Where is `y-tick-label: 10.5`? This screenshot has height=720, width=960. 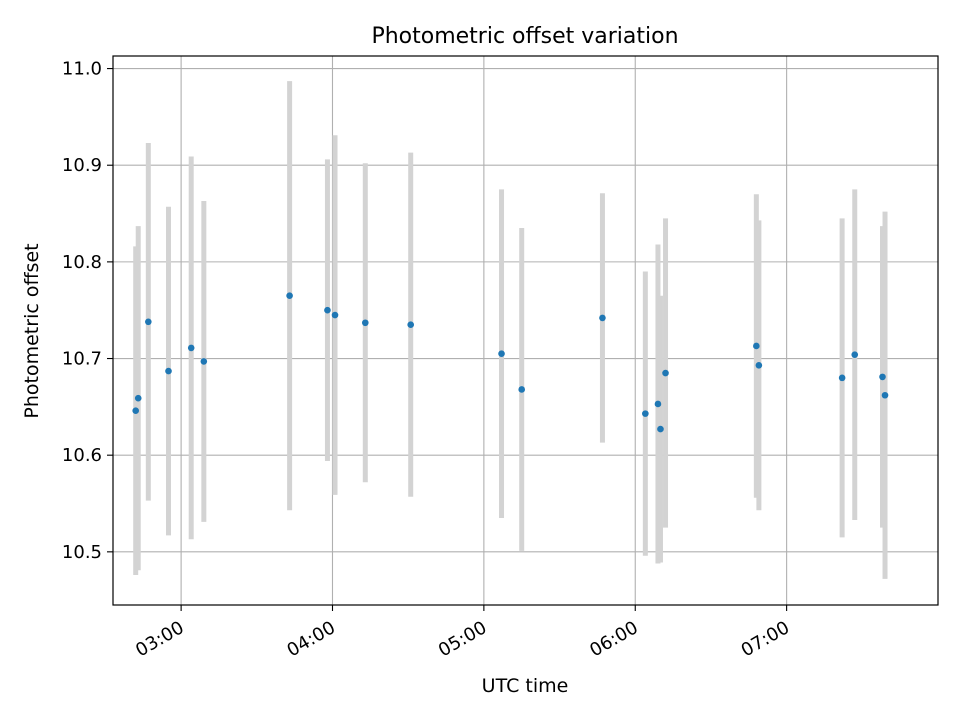
y-tick-label: 10.5 is located at coordinates (82, 552).